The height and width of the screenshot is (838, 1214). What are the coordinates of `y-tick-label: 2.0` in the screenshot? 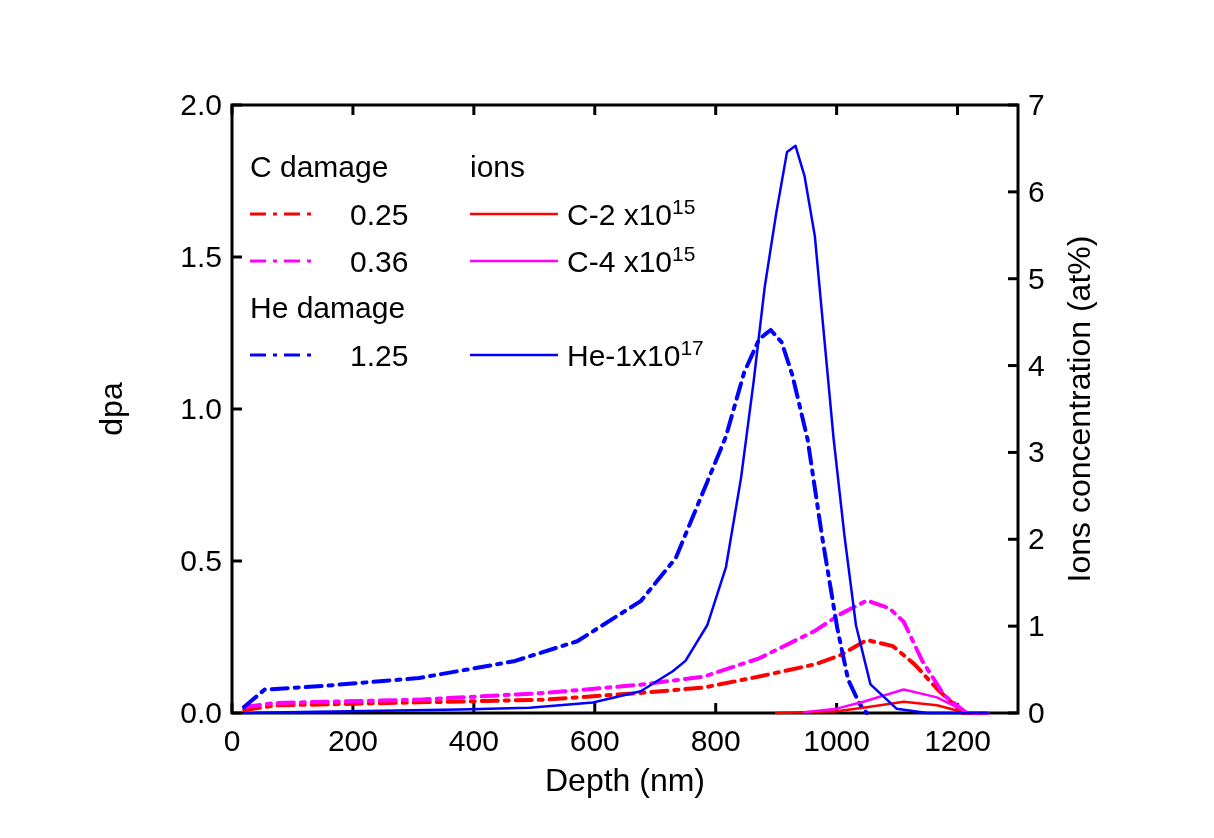 It's located at (201, 104).